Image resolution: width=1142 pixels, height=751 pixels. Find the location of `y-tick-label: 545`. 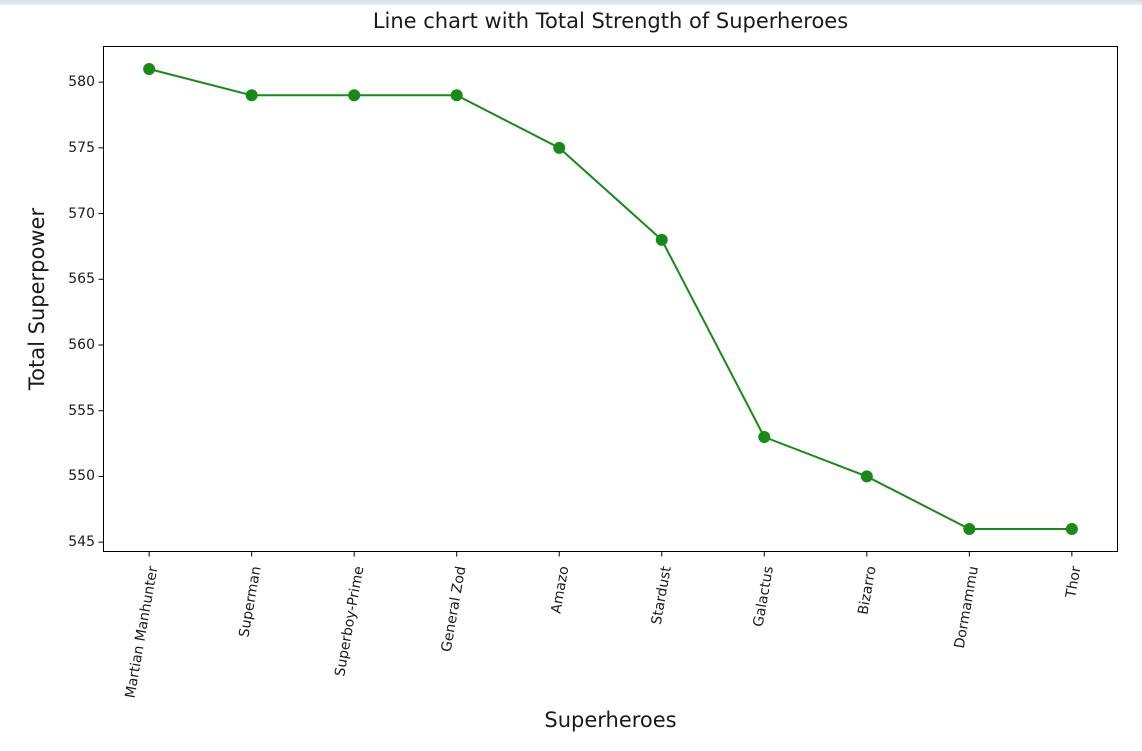

y-tick-label: 545 is located at coordinates (81, 542).